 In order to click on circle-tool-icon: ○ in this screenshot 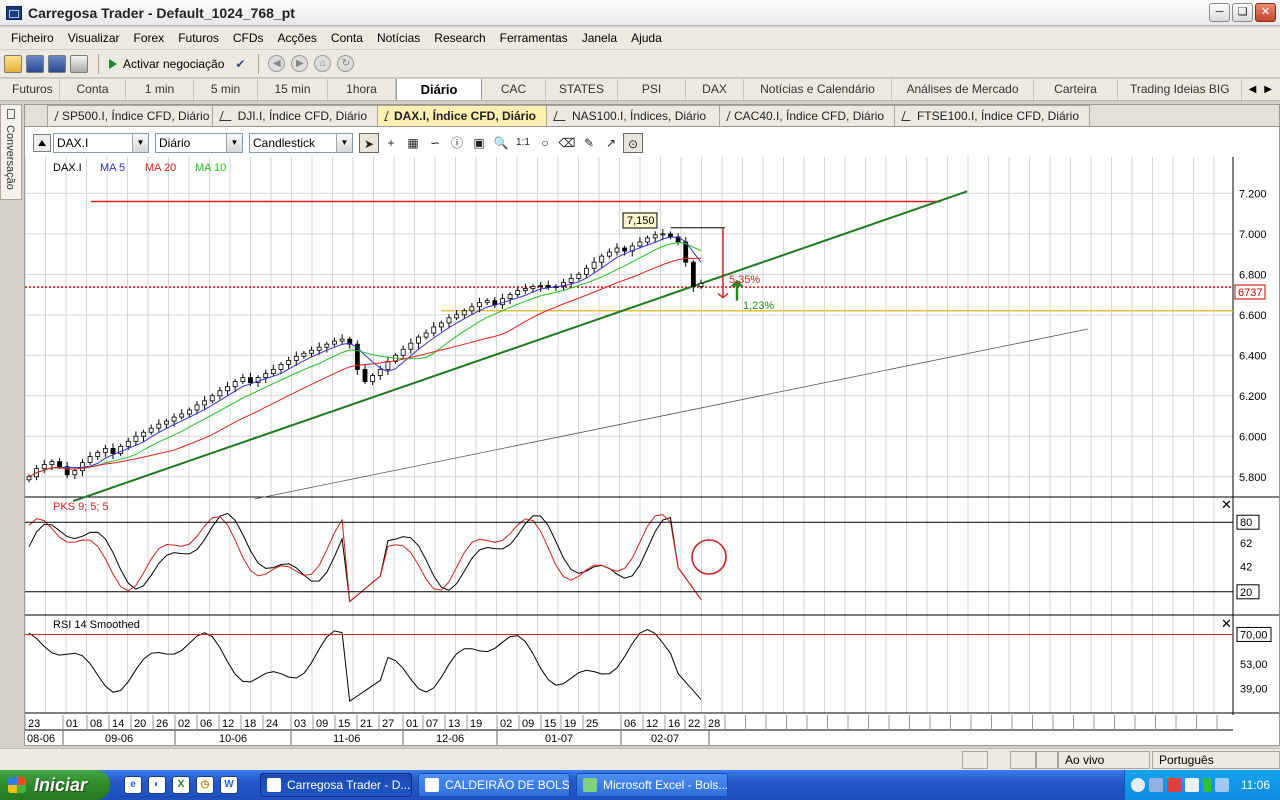, I will do `click(545, 143)`.